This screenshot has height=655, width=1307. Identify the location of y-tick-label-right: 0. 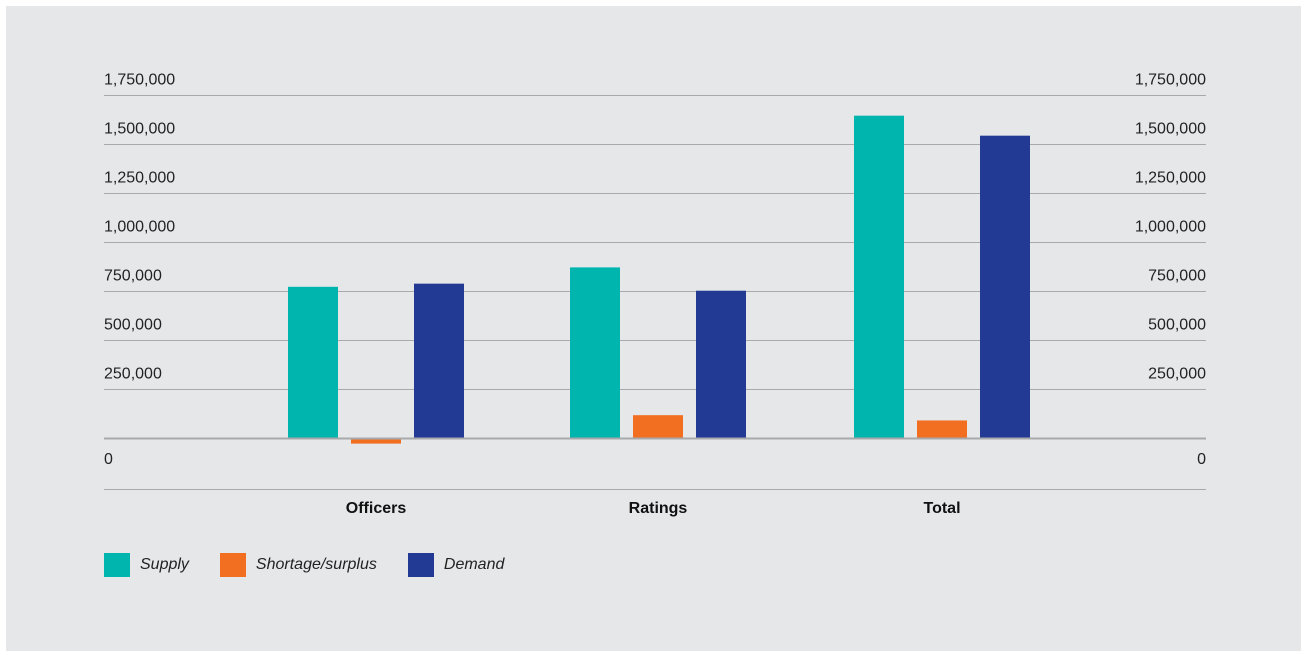
(1201, 459).